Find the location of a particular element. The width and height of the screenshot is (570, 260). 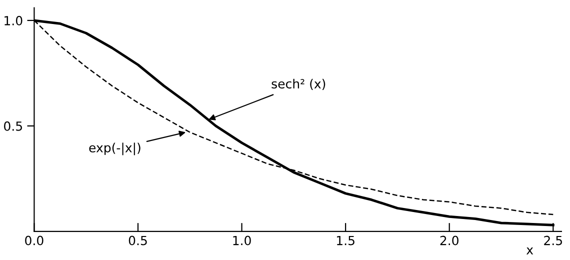

x-tick-label: 0.5 is located at coordinates (137, 241).